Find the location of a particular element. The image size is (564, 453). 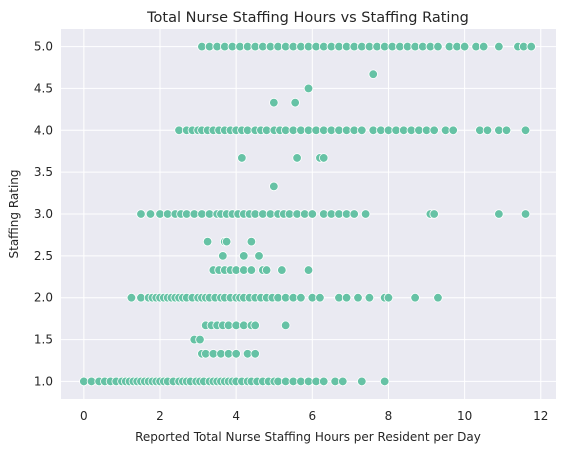

y-tick-label: 4.0 is located at coordinates (43, 130).